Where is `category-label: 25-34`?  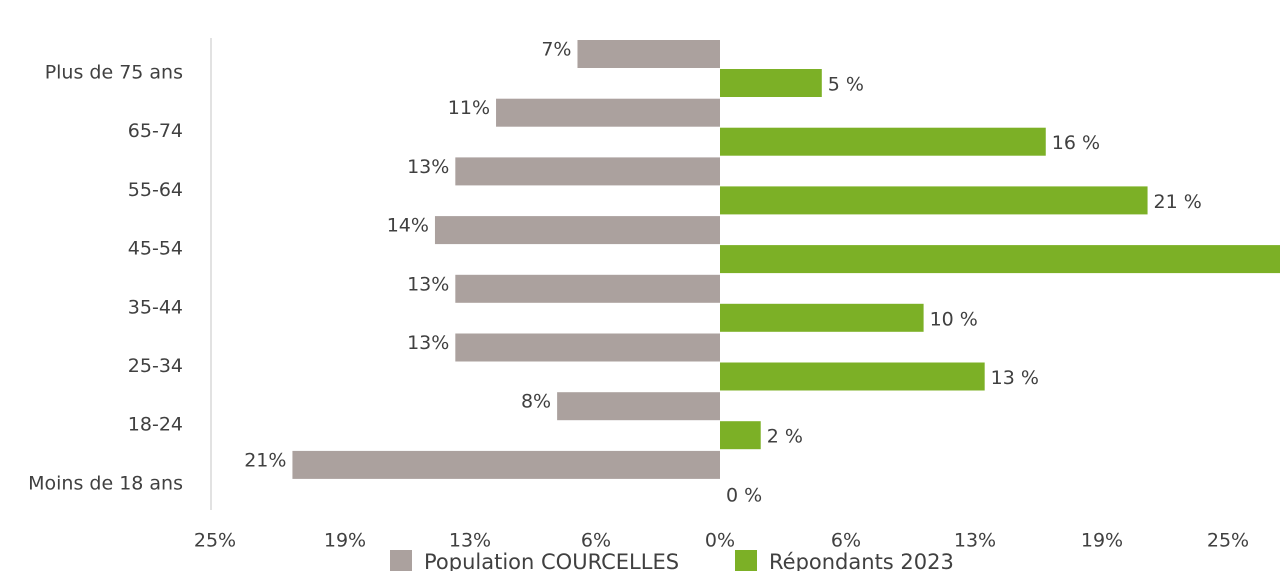 category-label: 25-34 is located at coordinates (155, 366).